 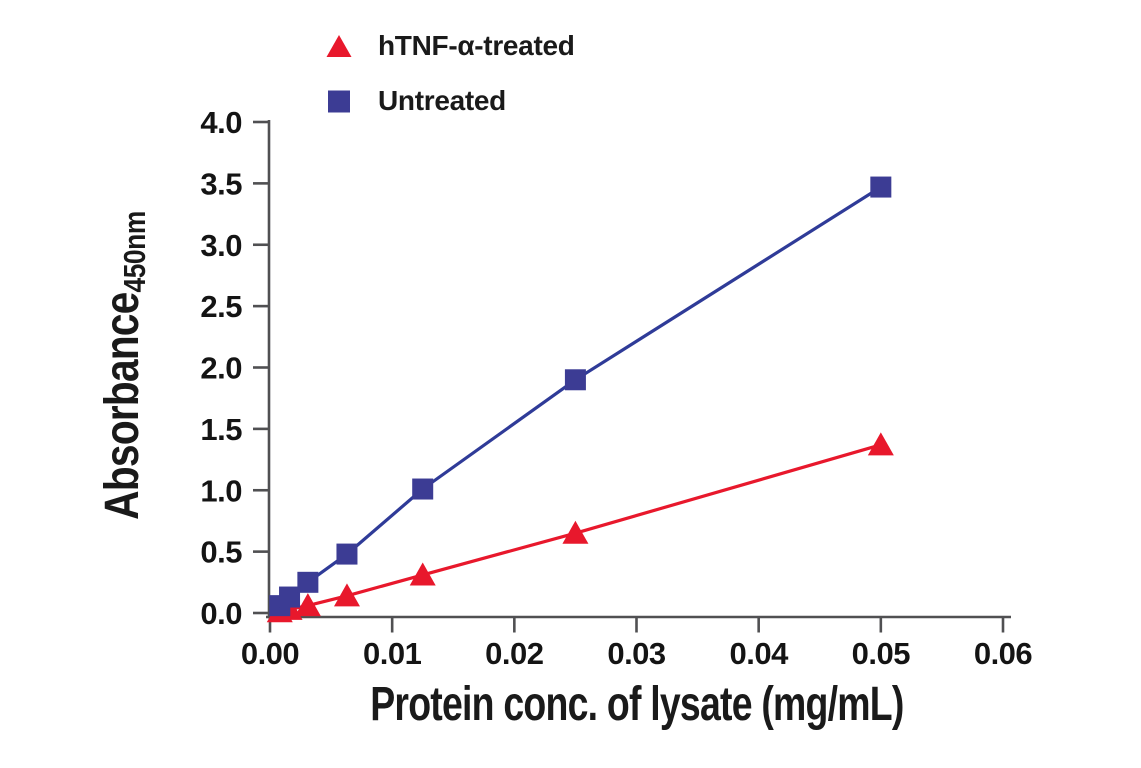 I want to click on x-tick-label: 0.05, so click(x=881, y=653).